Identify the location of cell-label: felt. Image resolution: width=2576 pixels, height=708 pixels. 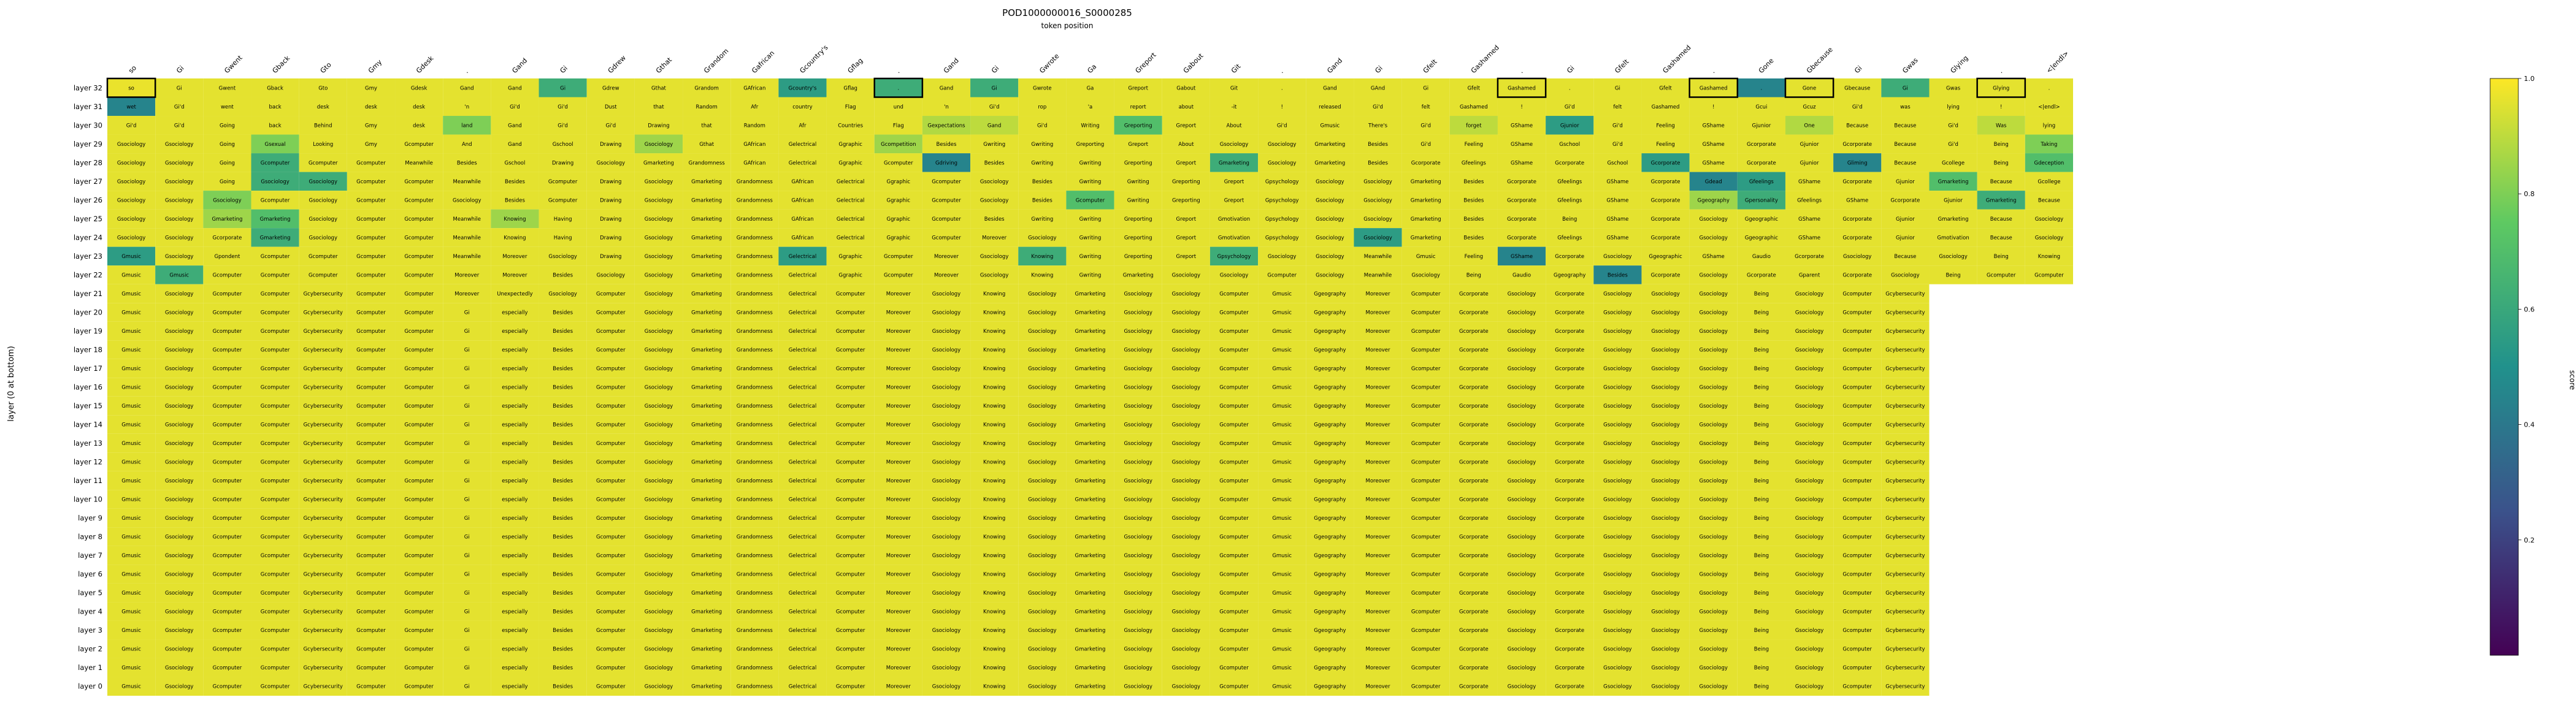
(1617, 107).